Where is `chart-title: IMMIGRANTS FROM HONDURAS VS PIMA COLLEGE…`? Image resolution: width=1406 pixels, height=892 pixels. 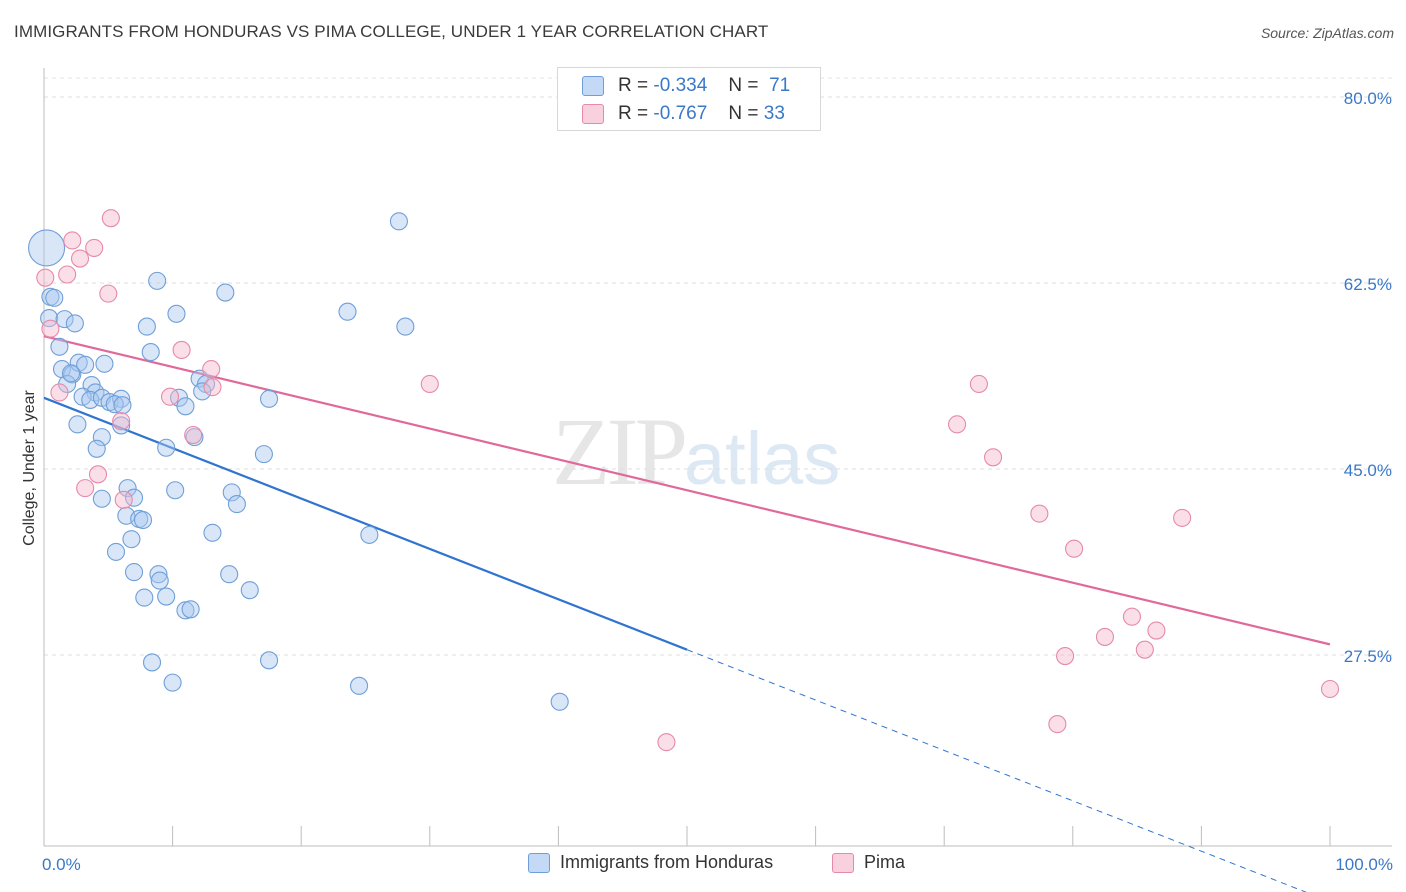
chart-title: IMMIGRANTS FROM HONDURAS VS PIMA COLLEGE… is located at coordinates (391, 31).